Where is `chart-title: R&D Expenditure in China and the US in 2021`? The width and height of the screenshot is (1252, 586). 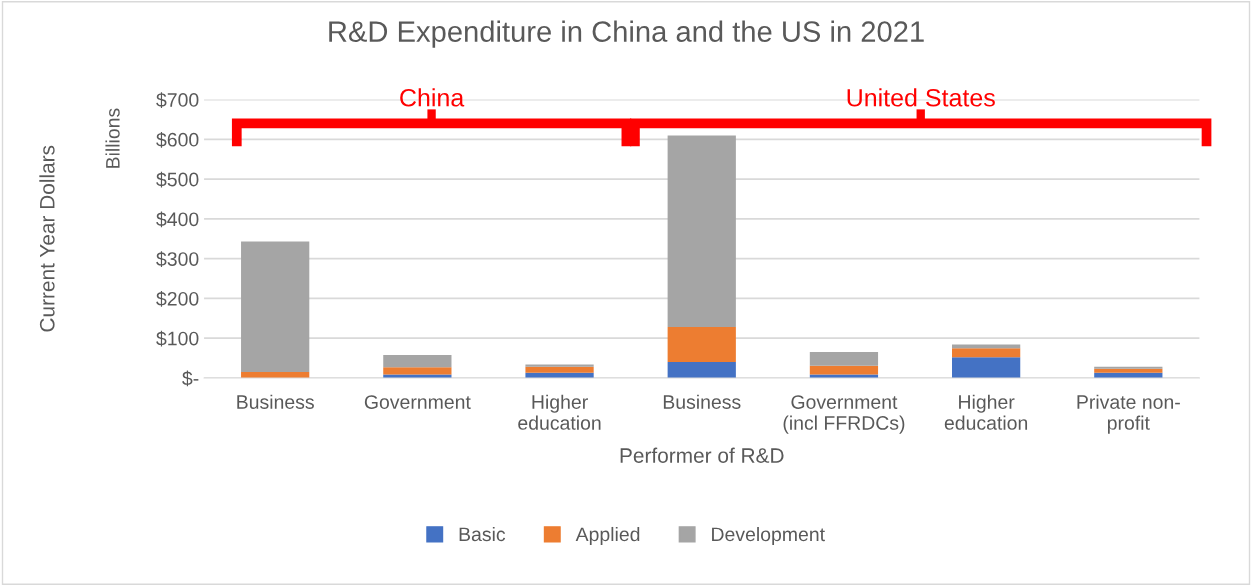
chart-title: R&D Expenditure in China and the US in 2021 is located at coordinates (626, 34).